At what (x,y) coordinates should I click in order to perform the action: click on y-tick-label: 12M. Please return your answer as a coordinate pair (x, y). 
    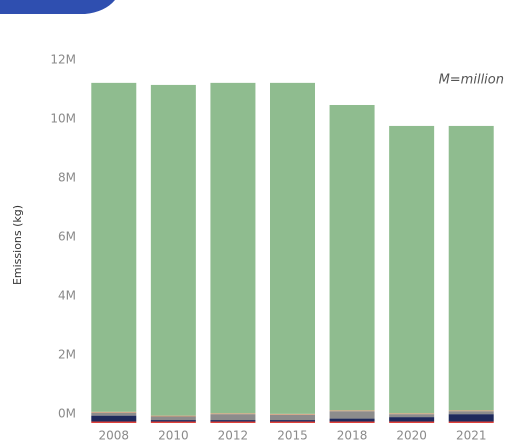
    Looking at the image, I should click on (63, 60).